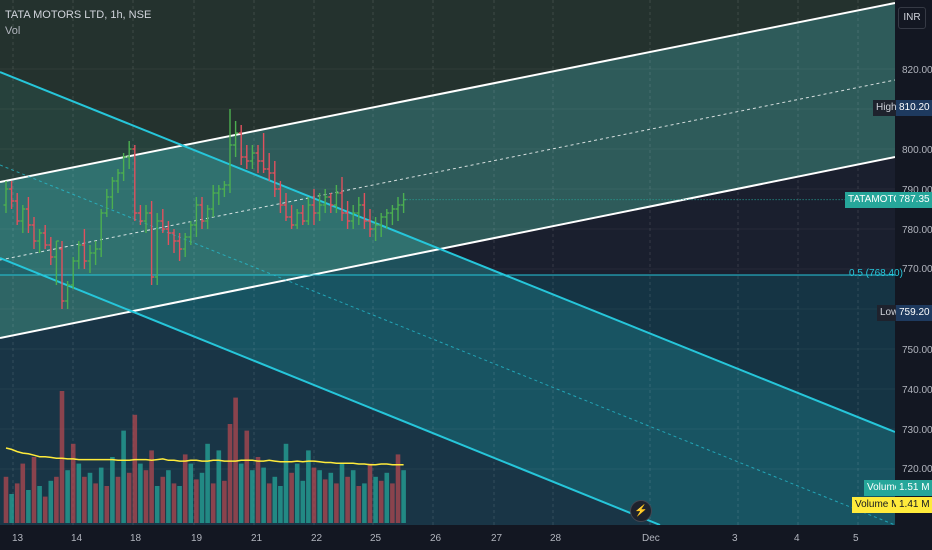  What do you see at coordinates (18, 538) in the screenshot?
I see `x-tick-label: 13` at bounding box center [18, 538].